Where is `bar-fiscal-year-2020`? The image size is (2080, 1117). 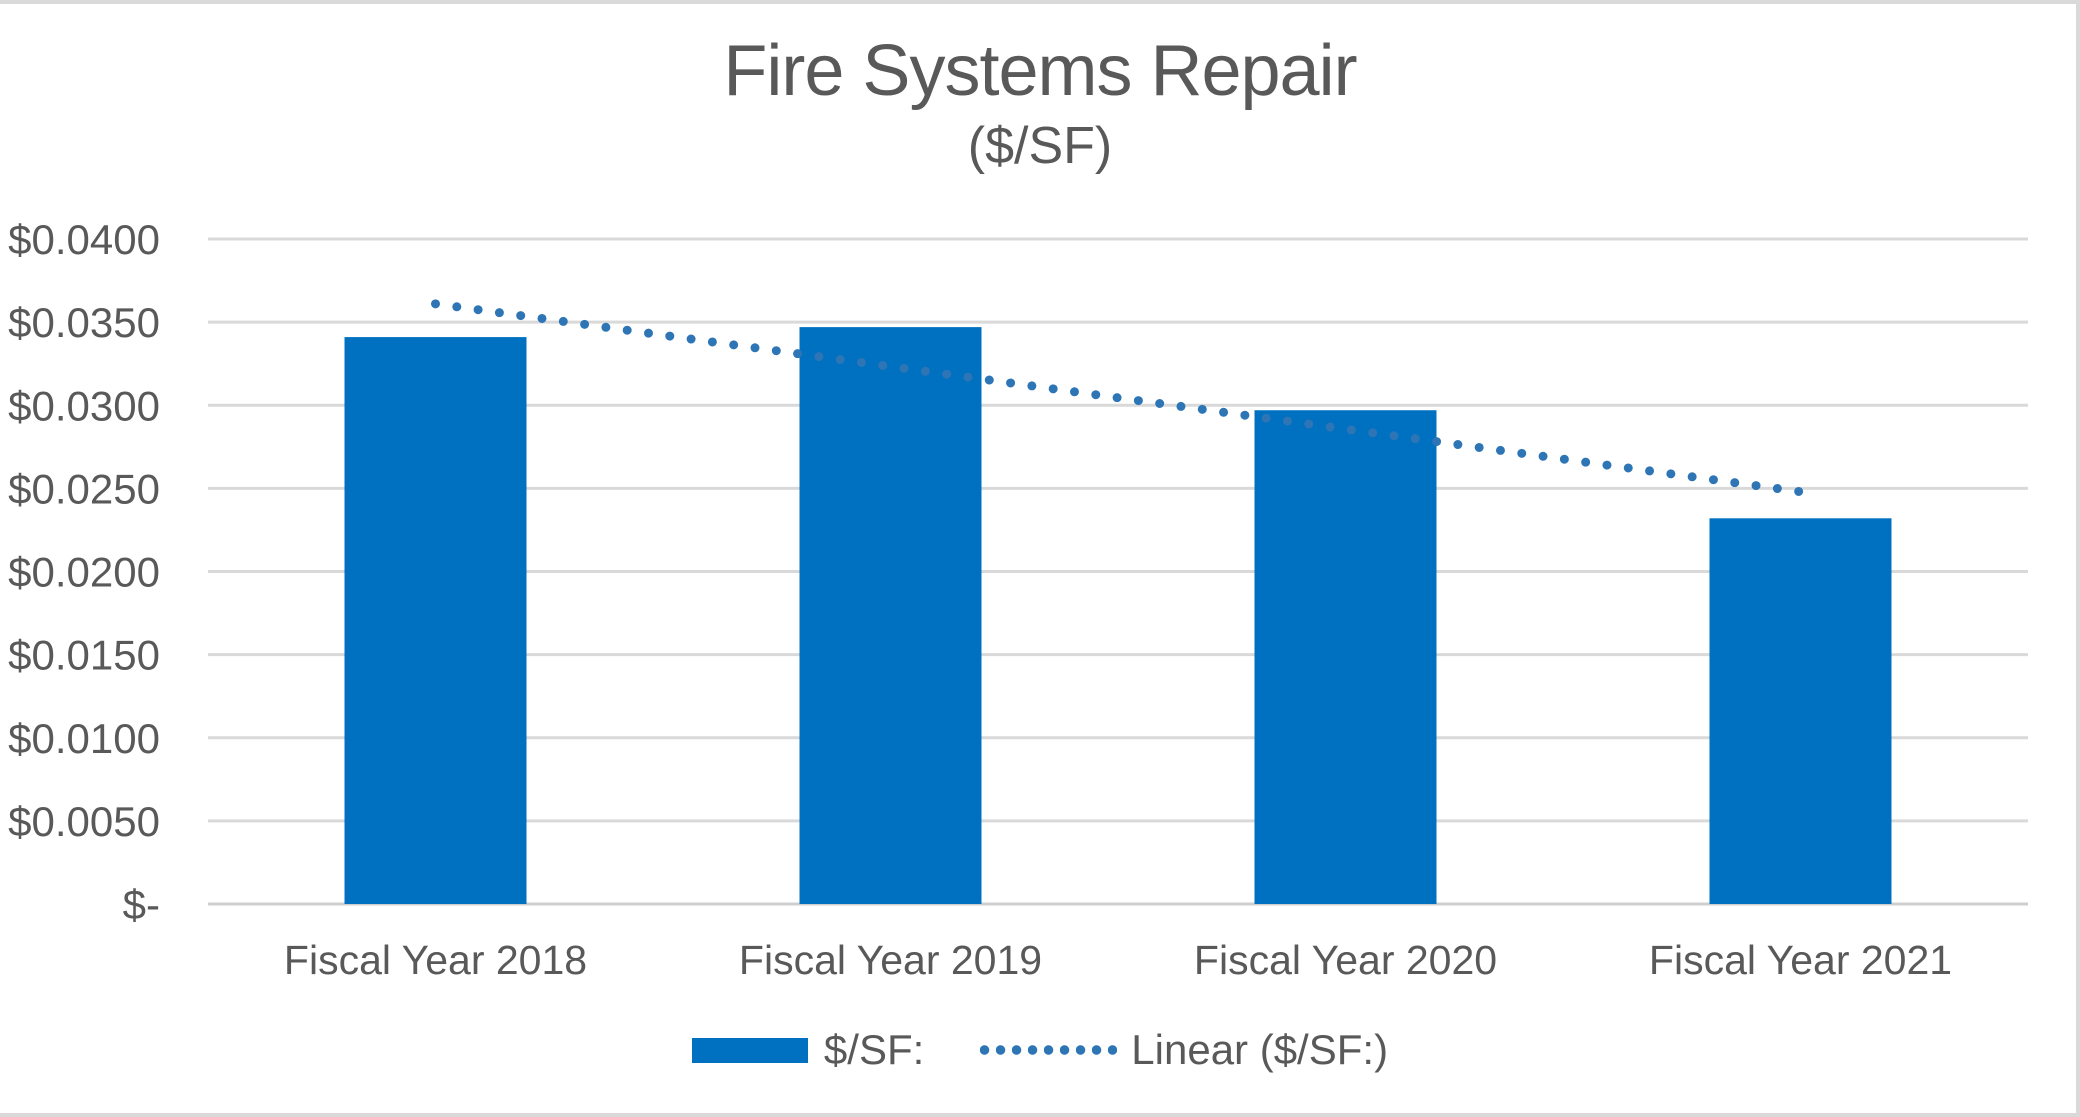
bar-fiscal-year-2020 is located at coordinates (1345, 657).